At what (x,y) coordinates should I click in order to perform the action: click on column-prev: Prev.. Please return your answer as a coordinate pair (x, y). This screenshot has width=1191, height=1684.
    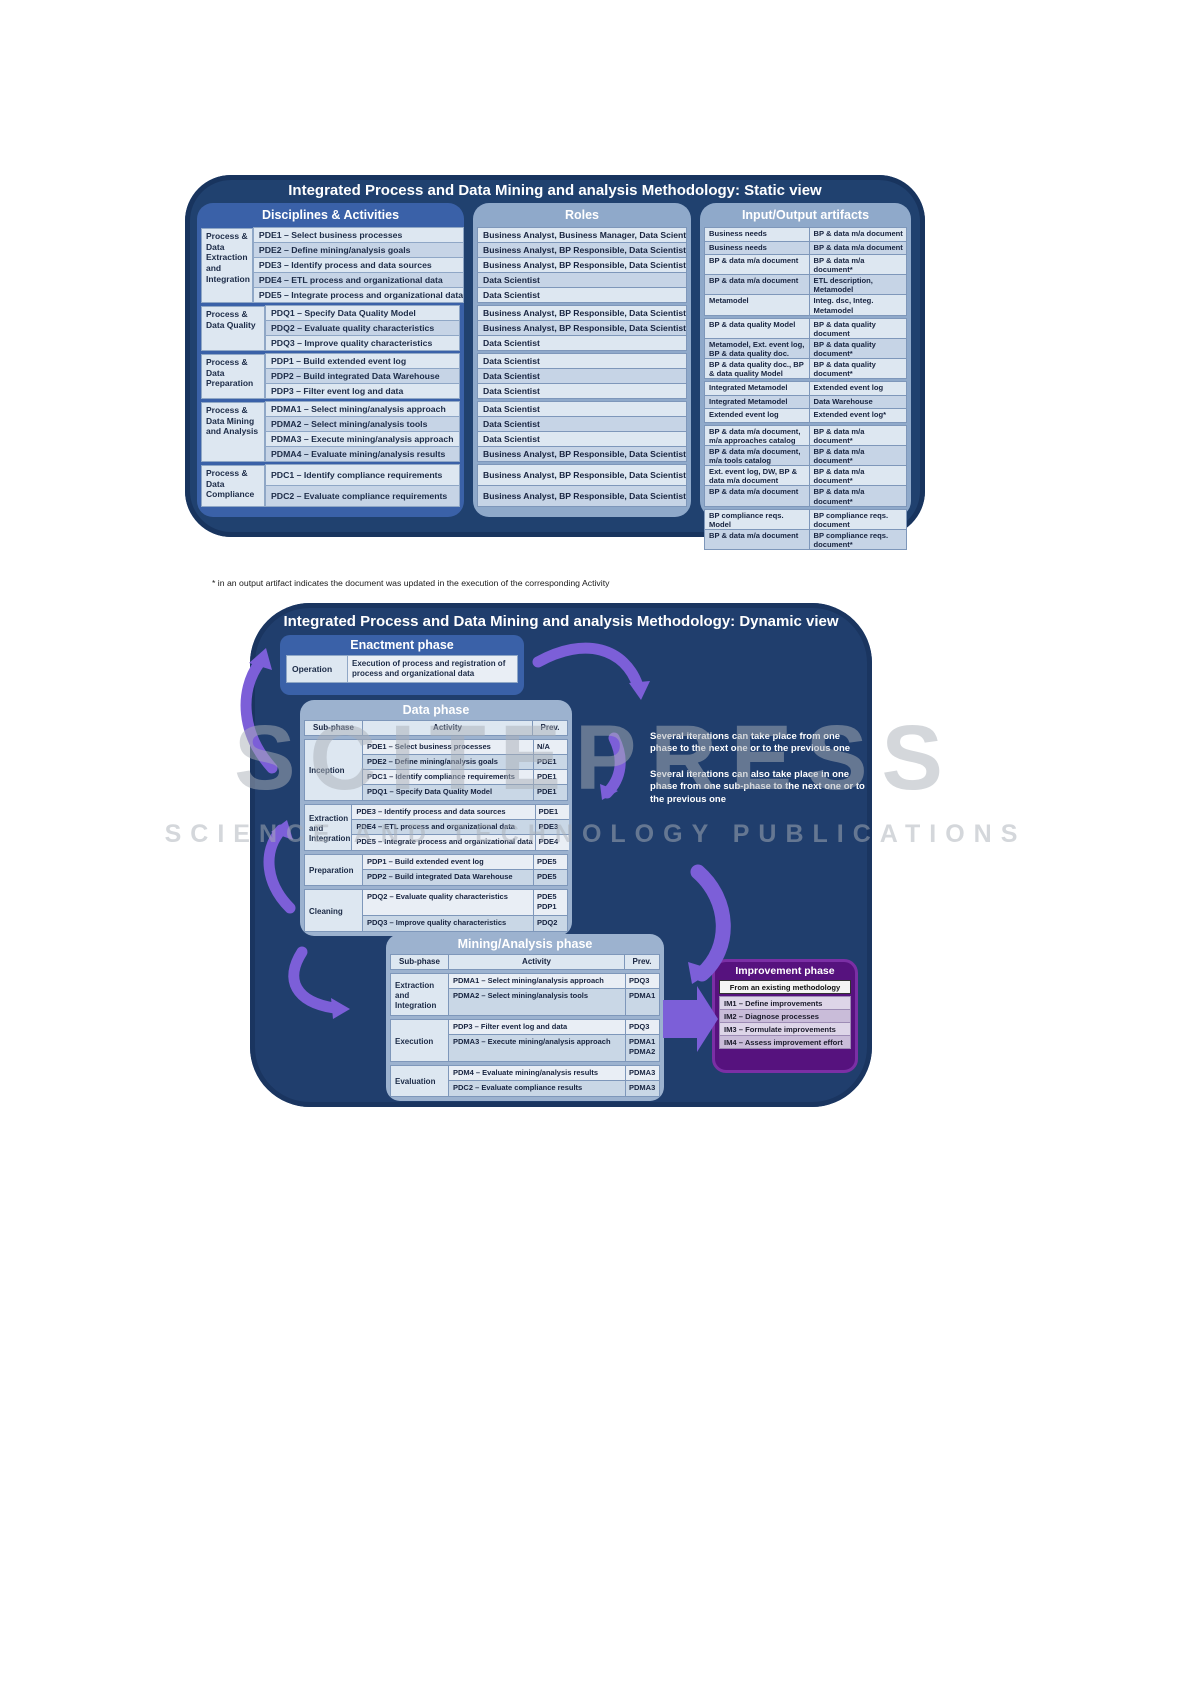
    Looking at the image, I should click on (642, 961).